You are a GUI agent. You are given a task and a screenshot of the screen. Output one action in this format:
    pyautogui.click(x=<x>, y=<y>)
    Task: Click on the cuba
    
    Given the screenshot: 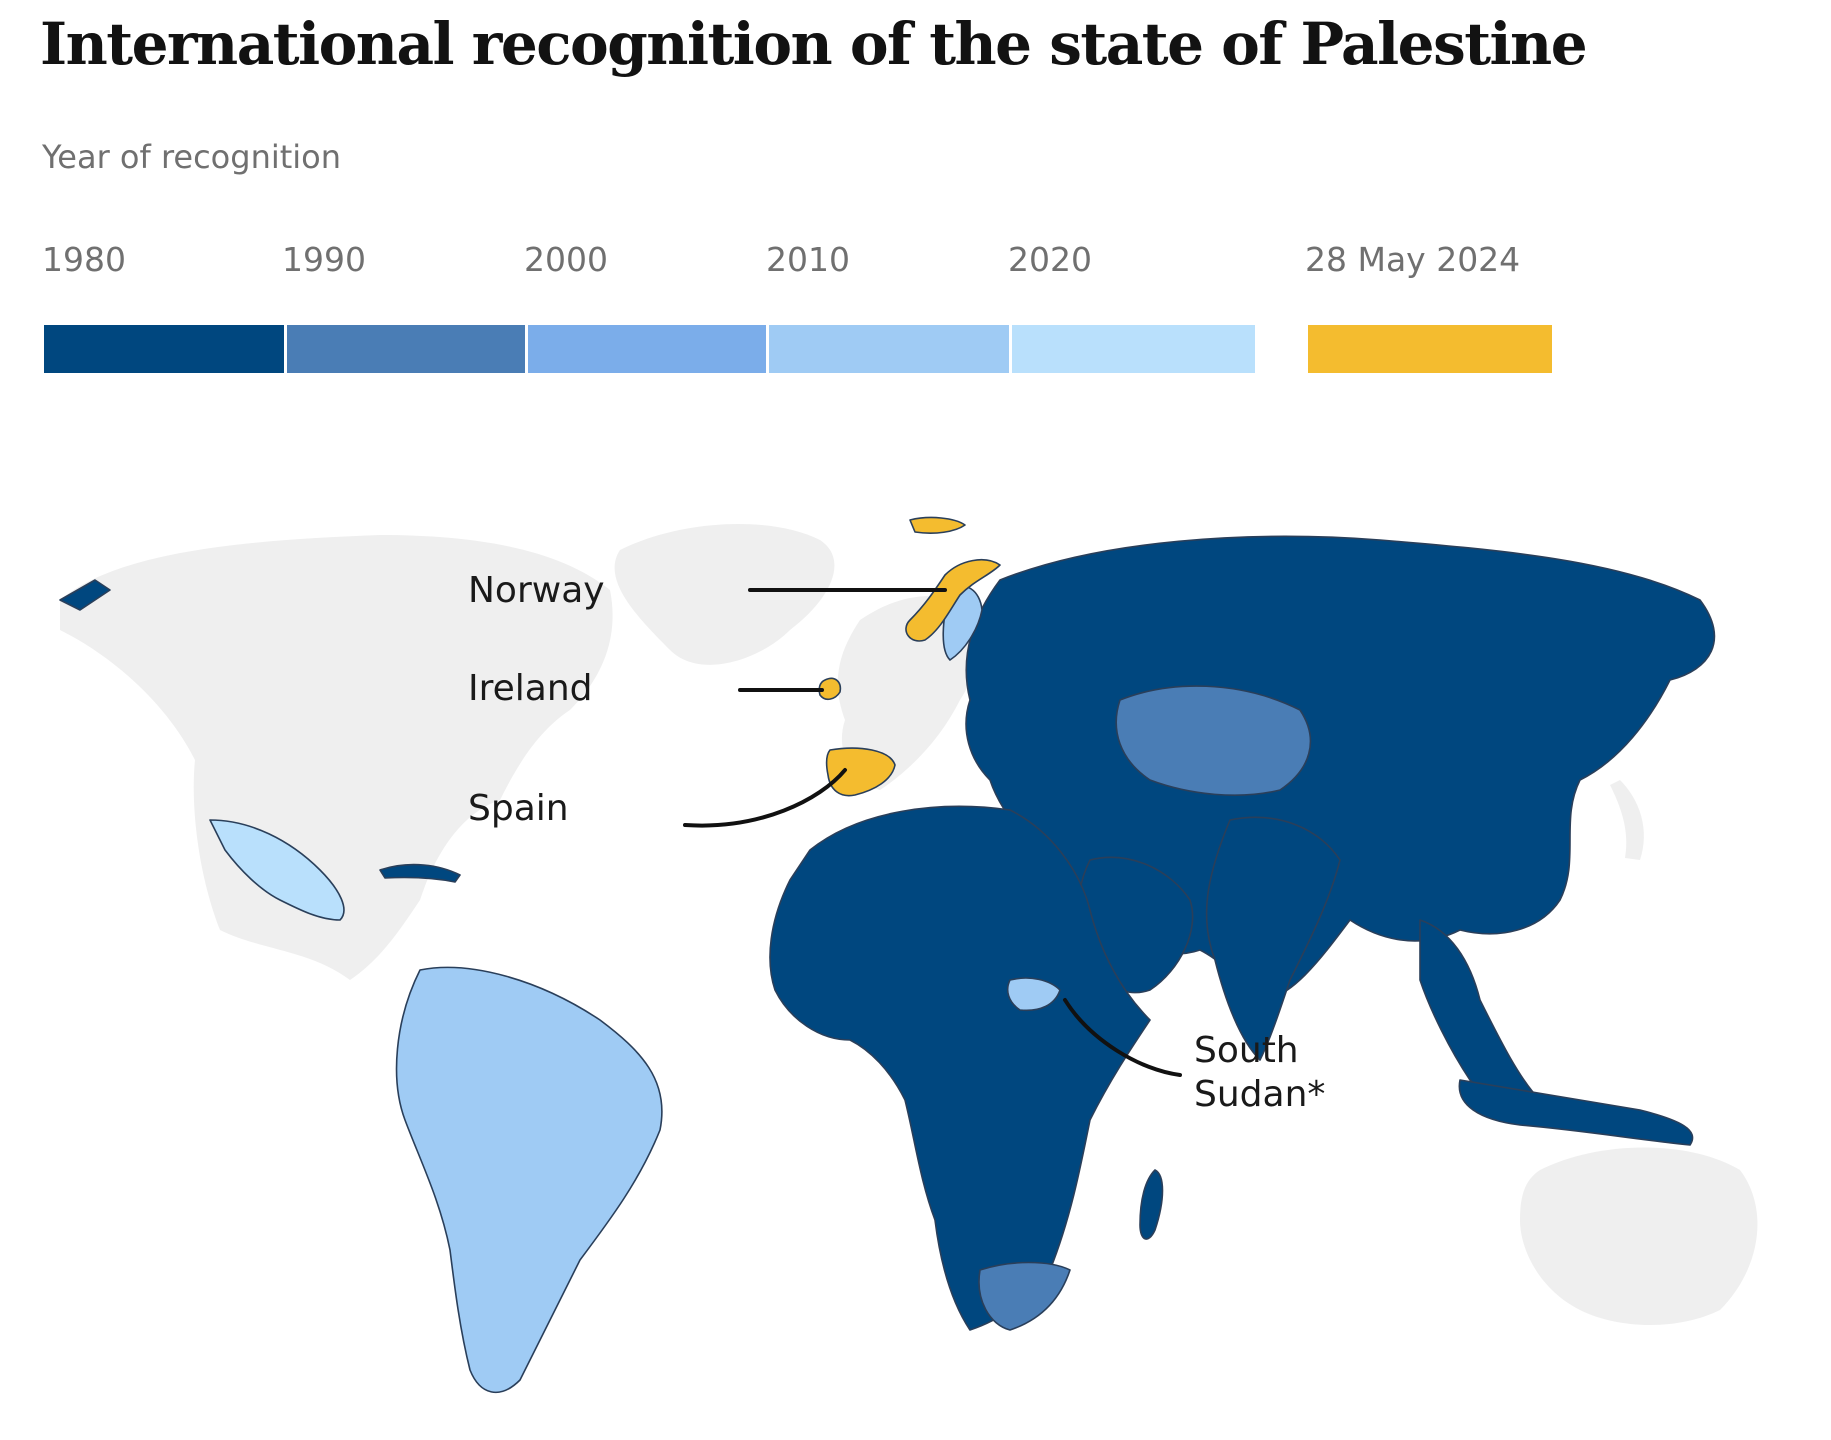 What is the action you would take?
    pyautogui.click(x=420, y=873)
    